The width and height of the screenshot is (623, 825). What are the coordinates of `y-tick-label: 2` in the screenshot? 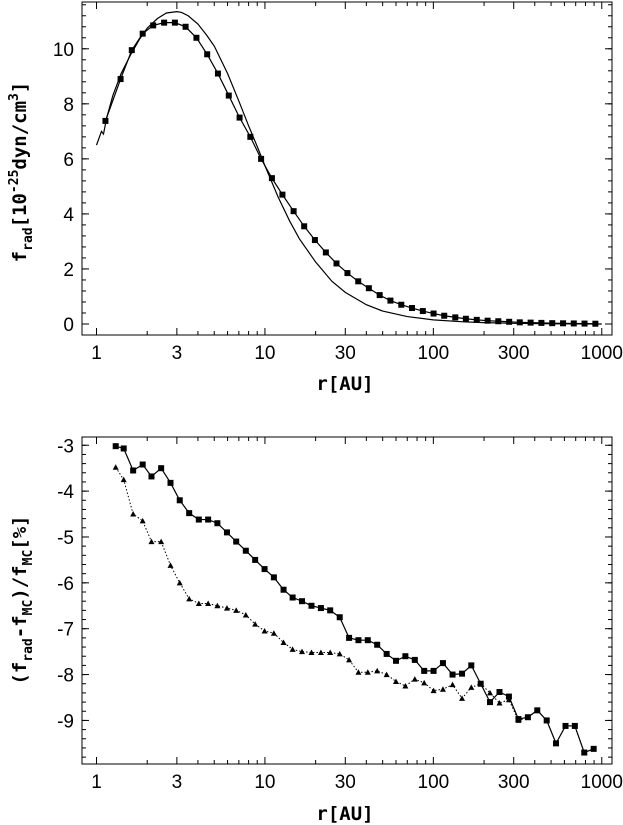 It's located at (68, 270).